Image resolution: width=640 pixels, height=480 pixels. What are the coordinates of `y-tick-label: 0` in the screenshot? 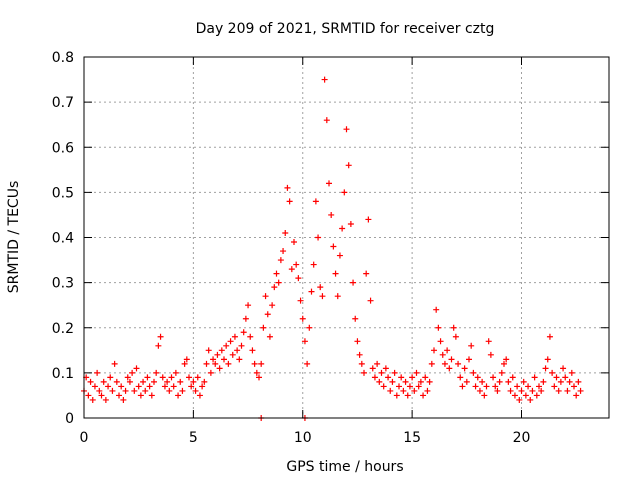 It's located at (69, 419).